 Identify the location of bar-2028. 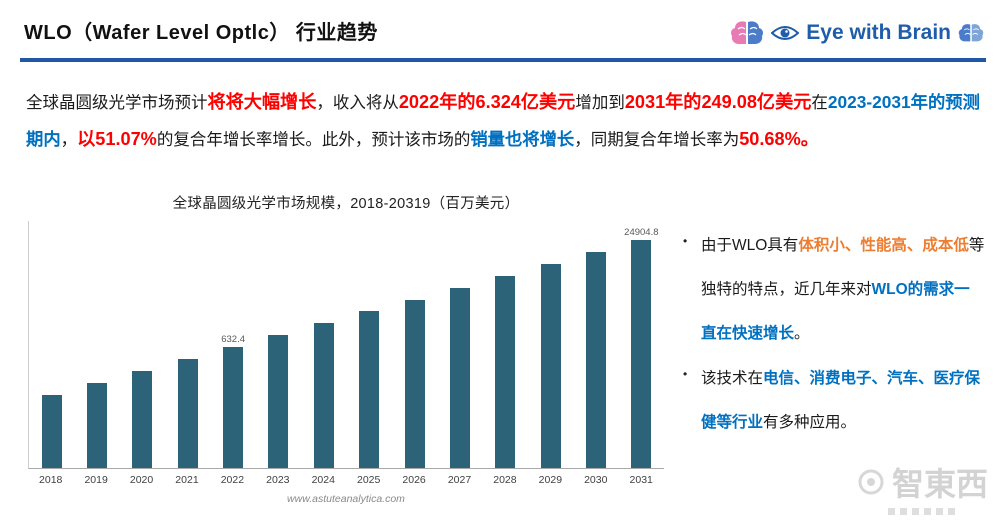
(505, 372).